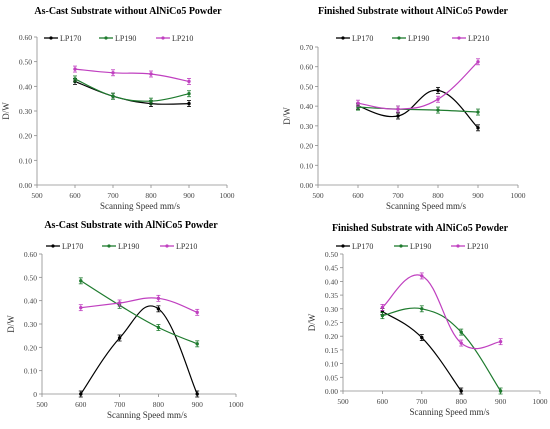  I want to click on y-tick-label: 0.05, so click(331, 377).